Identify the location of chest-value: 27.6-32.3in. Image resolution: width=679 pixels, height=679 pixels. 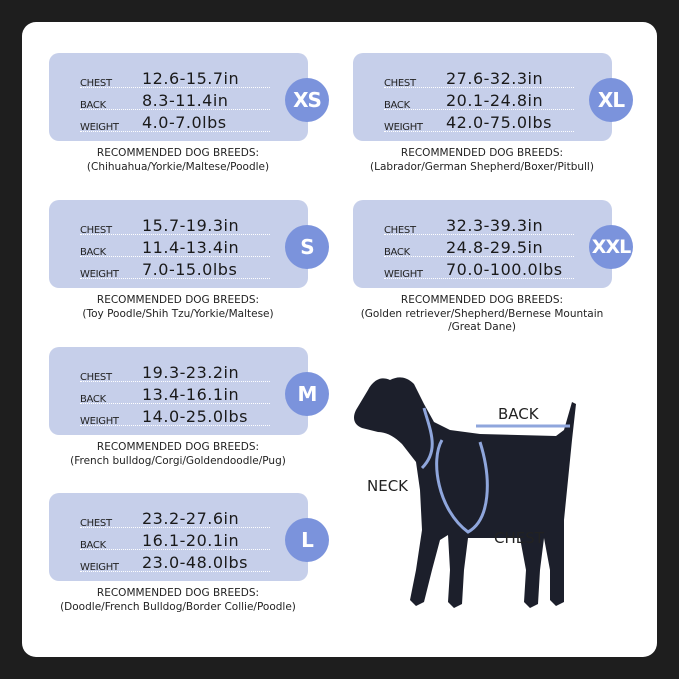
(495, 78).